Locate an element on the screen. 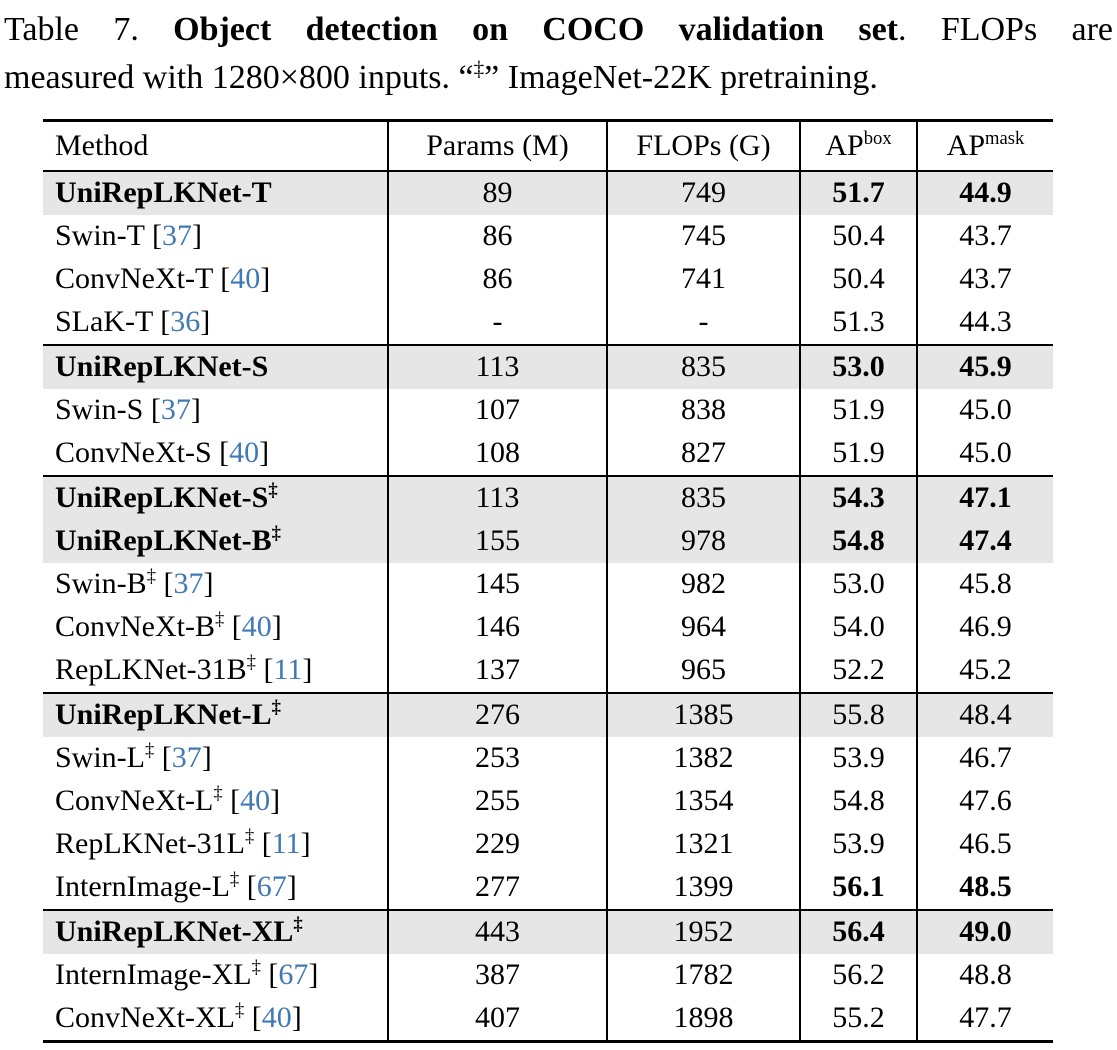 Image resolution: width=1117 pixels, height=1050 pixels. ap-mask-cell: 45.2 is located at coordinates (984, 670).